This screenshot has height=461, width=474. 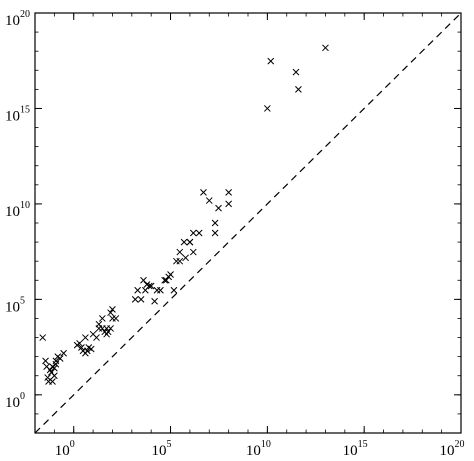 I want to click on y-tick-label-base: 10, so click(x=12, y=116).